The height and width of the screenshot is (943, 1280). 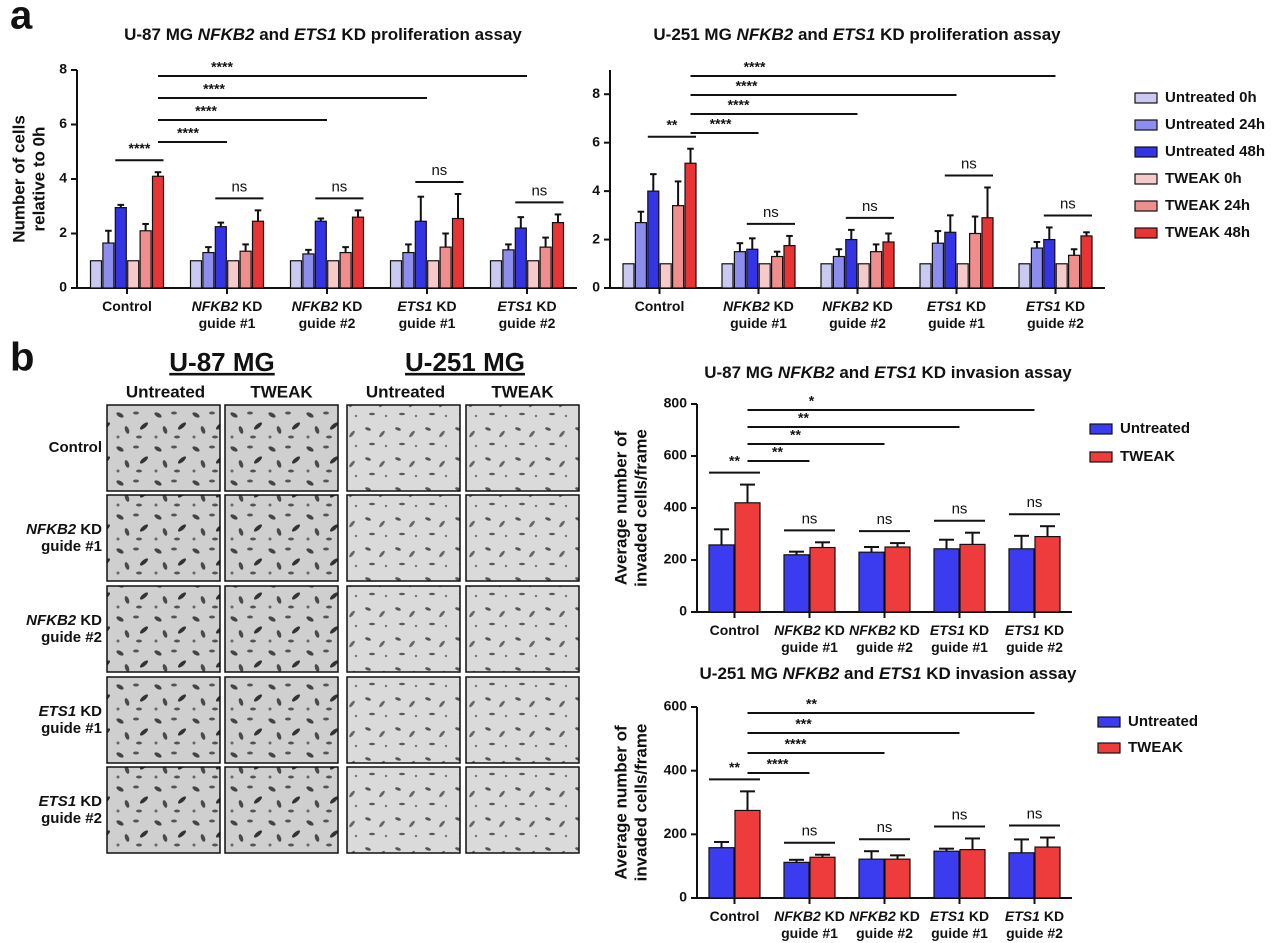 I want to click on y-axis-label: relative to 0h, so click(x=38, y=179).